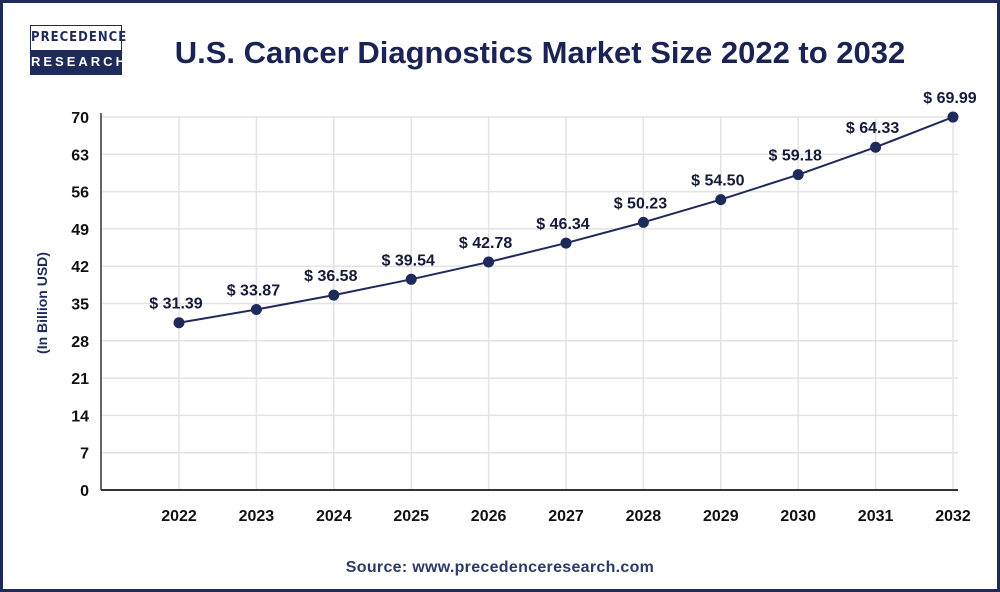 The image size is (1000, 592). I want to click on data-label: $ 59.18, so click(795, 156).